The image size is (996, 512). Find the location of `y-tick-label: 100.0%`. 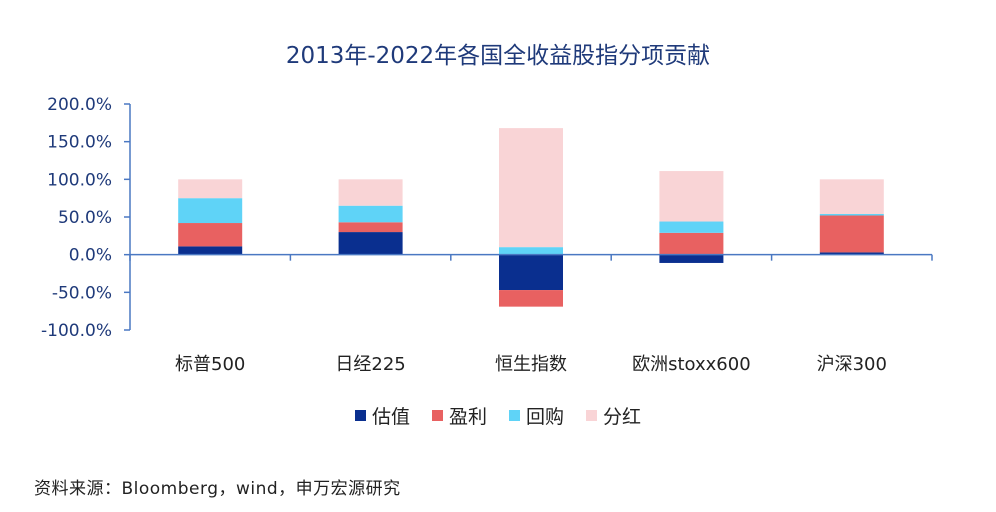

y-tick-label: 100.0% is located at coordinates (79, 180).